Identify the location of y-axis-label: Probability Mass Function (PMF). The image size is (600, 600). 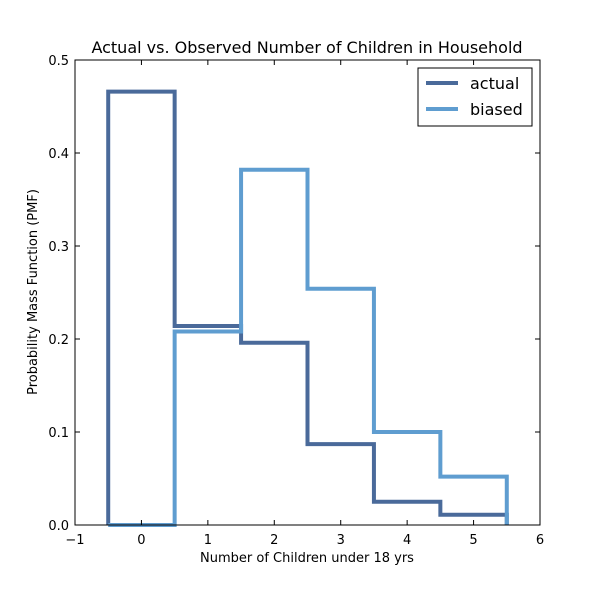
(33, 292).